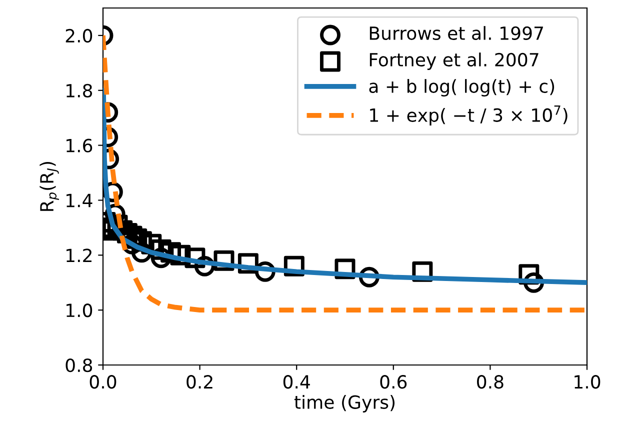  Describe the element at coordinates (454, 61) in the screenshot. I see `legend-label: Fortney et al. 2007` at that location.